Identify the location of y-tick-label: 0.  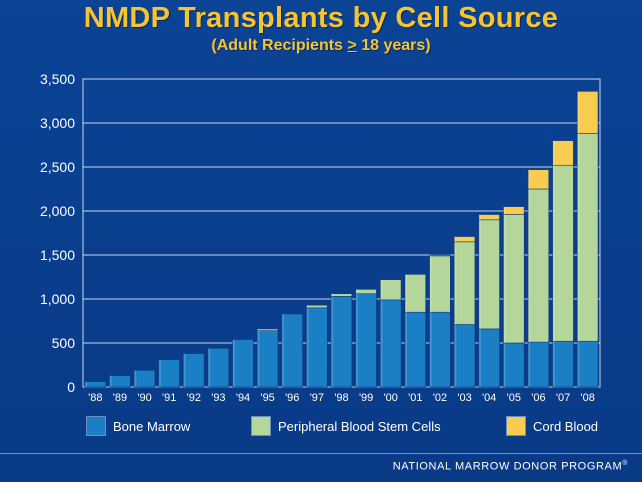
(71, 387).